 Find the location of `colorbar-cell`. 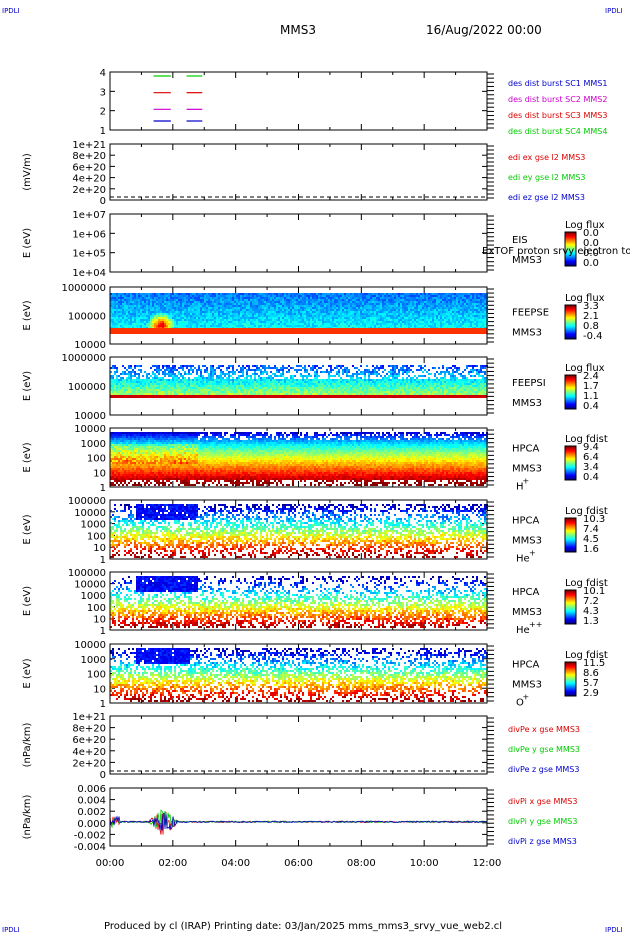

colorbar-cell is located at coordinates (570, 313).